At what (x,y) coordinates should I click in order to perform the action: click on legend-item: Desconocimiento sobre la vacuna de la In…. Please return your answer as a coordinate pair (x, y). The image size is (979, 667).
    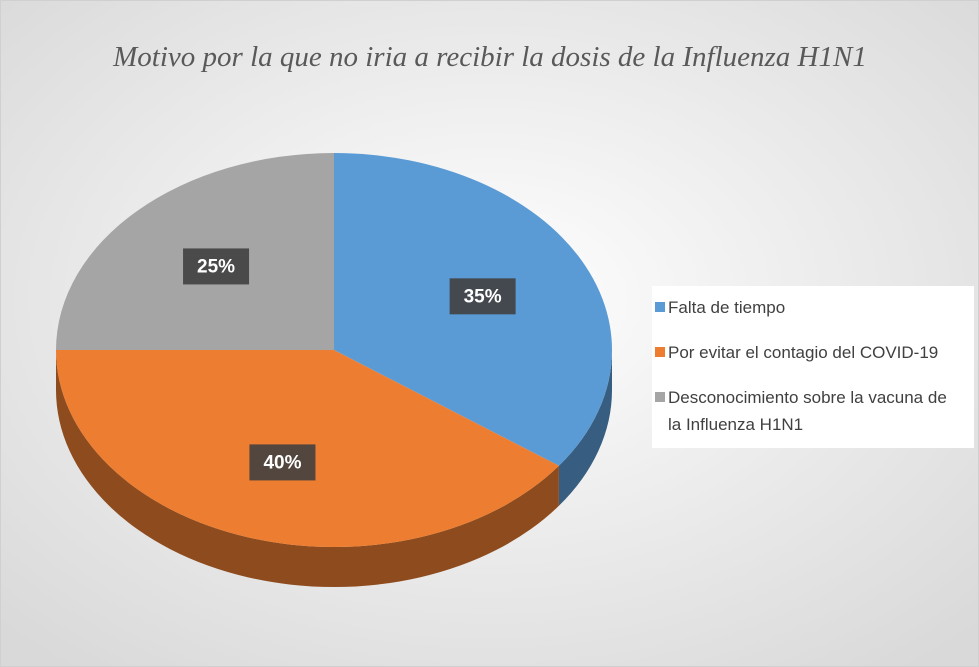
    Looking at the image, I should click on (805, 411).